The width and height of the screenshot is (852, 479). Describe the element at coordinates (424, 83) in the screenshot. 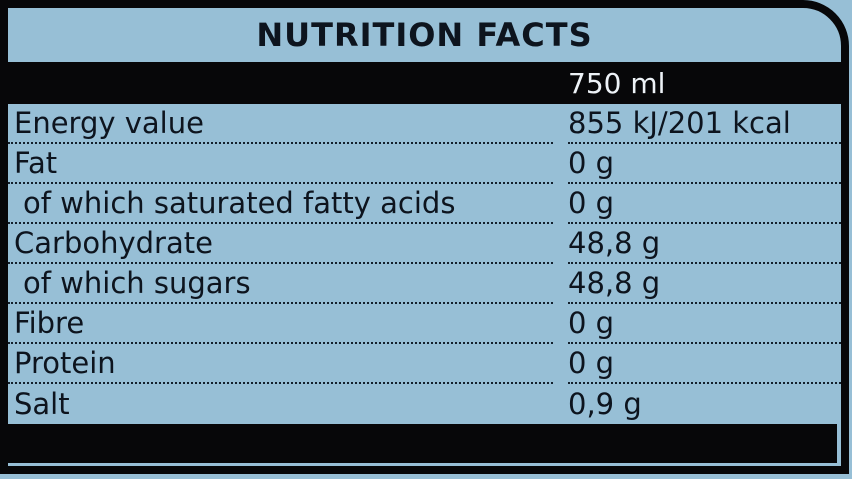

I see `serving-bar: 750 ml` at that location.